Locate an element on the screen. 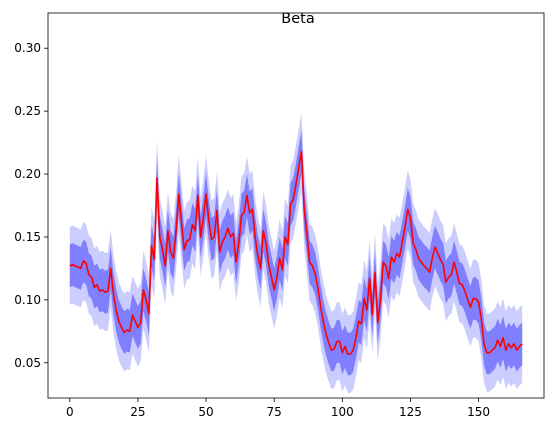 The width and height of the screenshot is (556, 435). chart-title: Beta is located at coordinates (297, 19).